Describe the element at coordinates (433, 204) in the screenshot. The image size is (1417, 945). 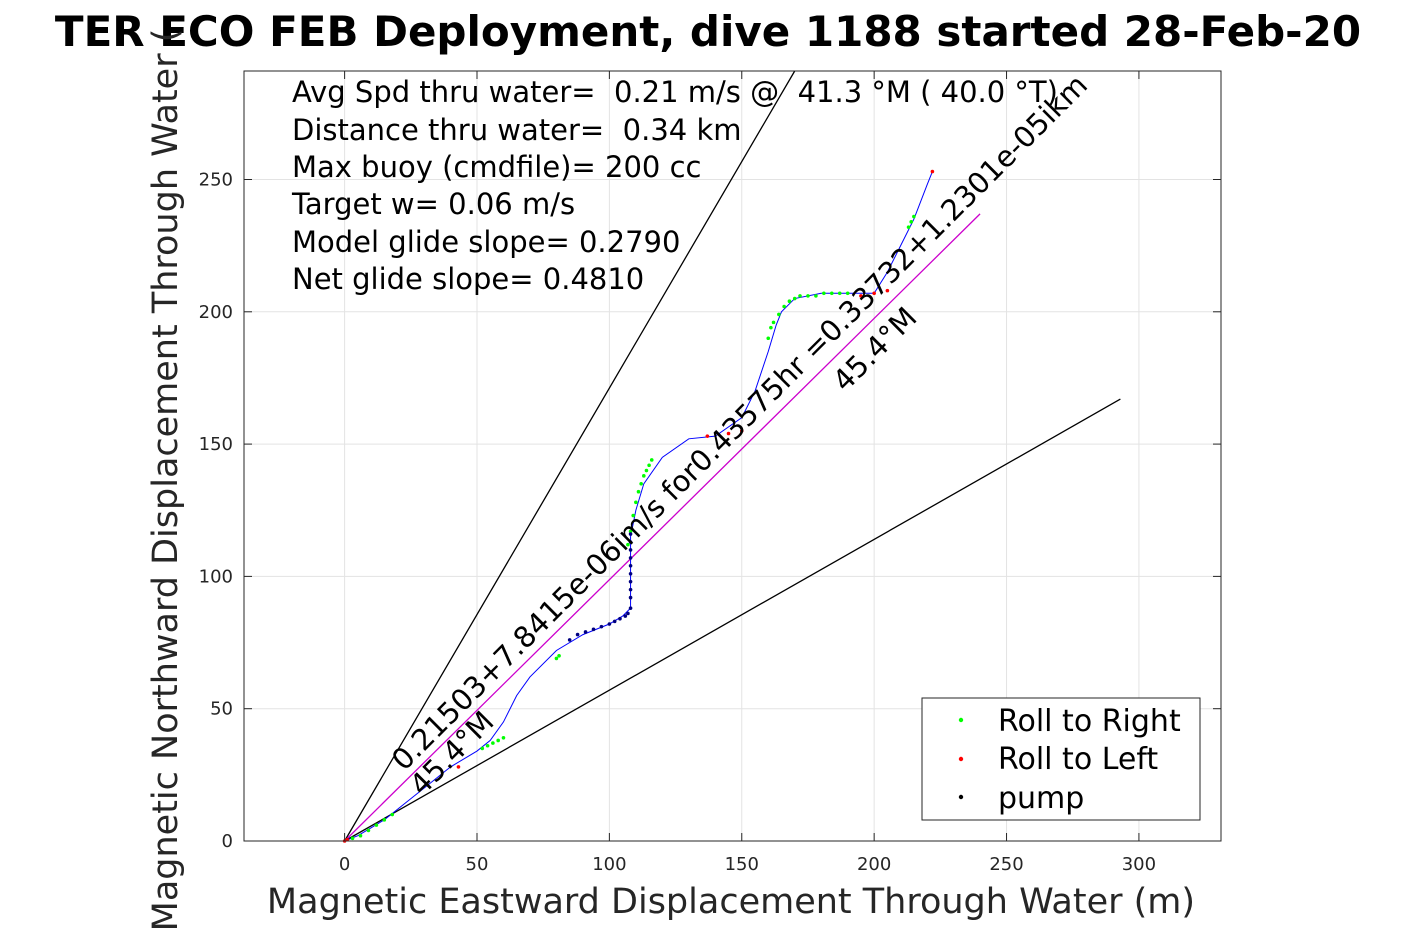
I see `annotation-target-w: Target w= 0.06 m/s` at that location.